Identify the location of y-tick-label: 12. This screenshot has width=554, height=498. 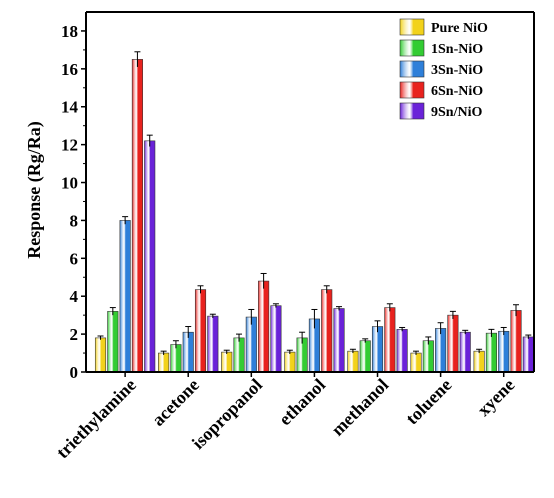
(69, 145).